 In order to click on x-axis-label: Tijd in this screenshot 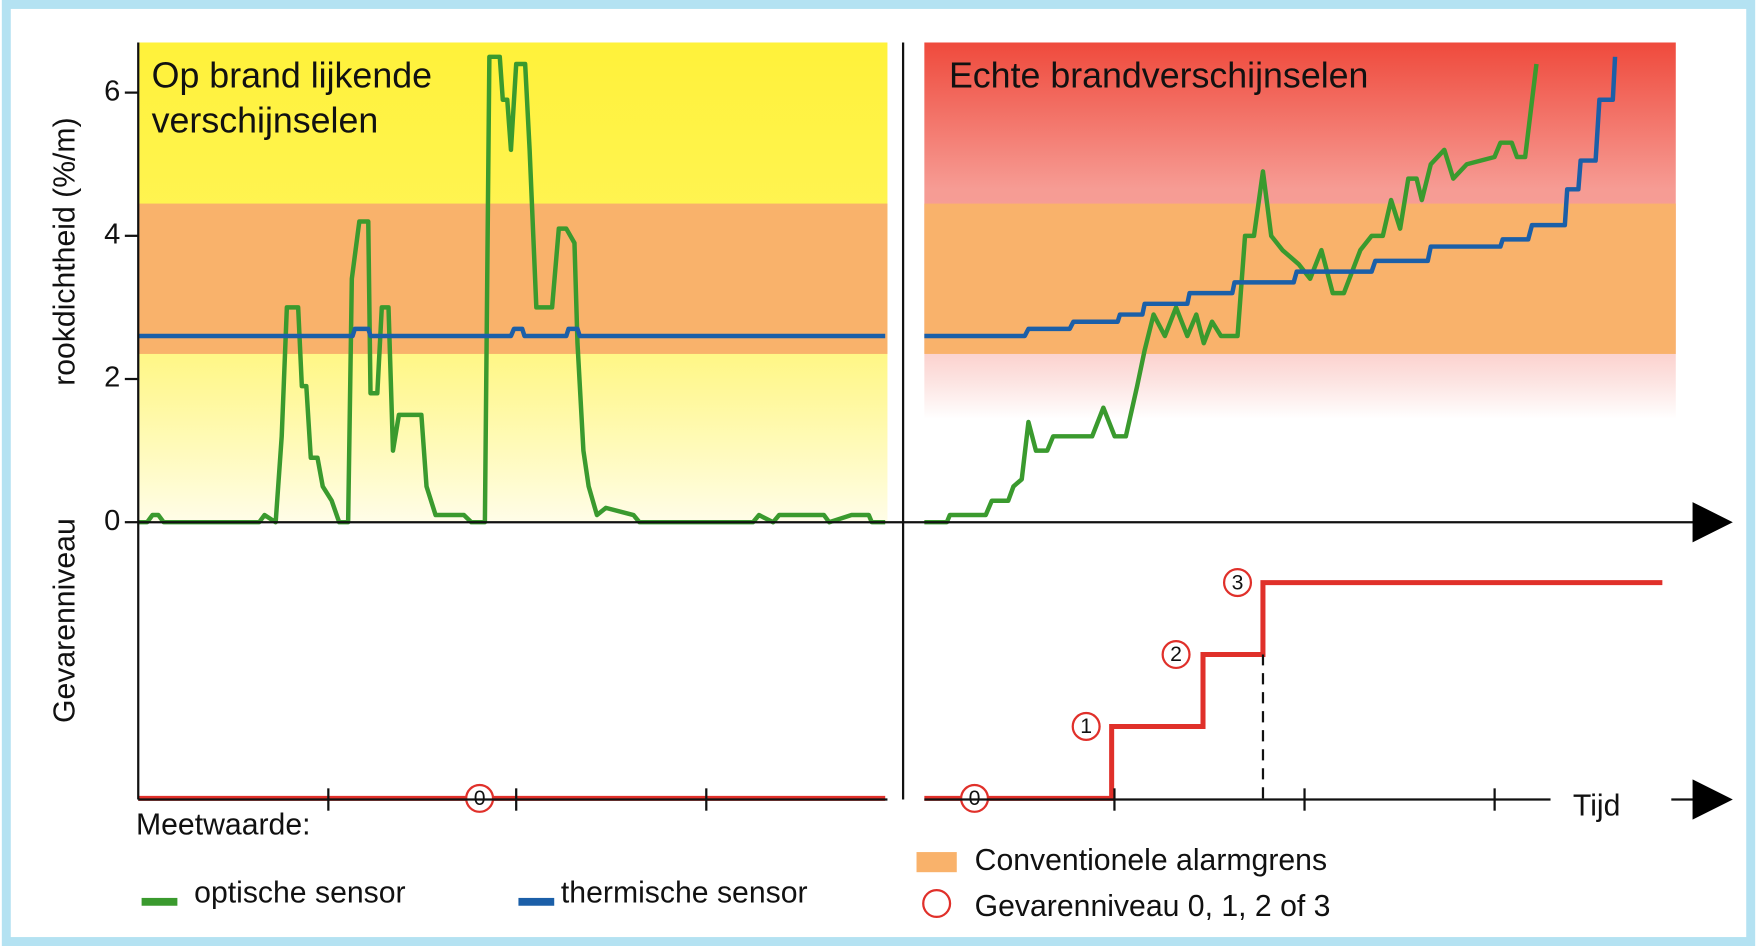, I will do `click(1597, 805)`.